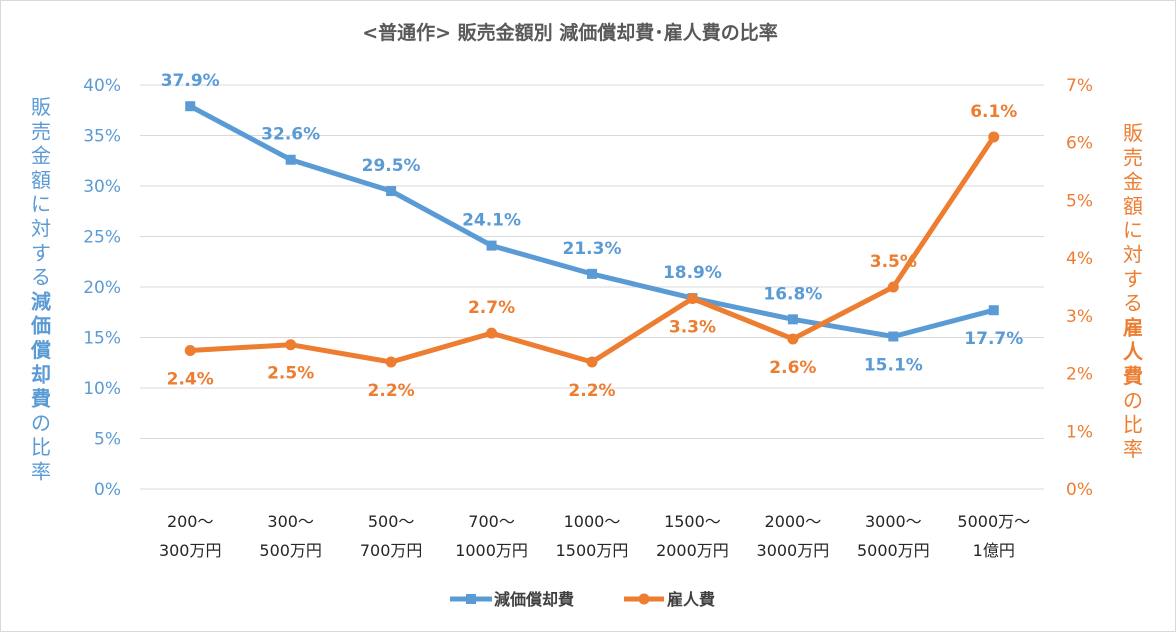  What do you see at coordinates (792, 368) in the screenshot?
I see `data-label: 2.6%` at bounding box center [792, 368].